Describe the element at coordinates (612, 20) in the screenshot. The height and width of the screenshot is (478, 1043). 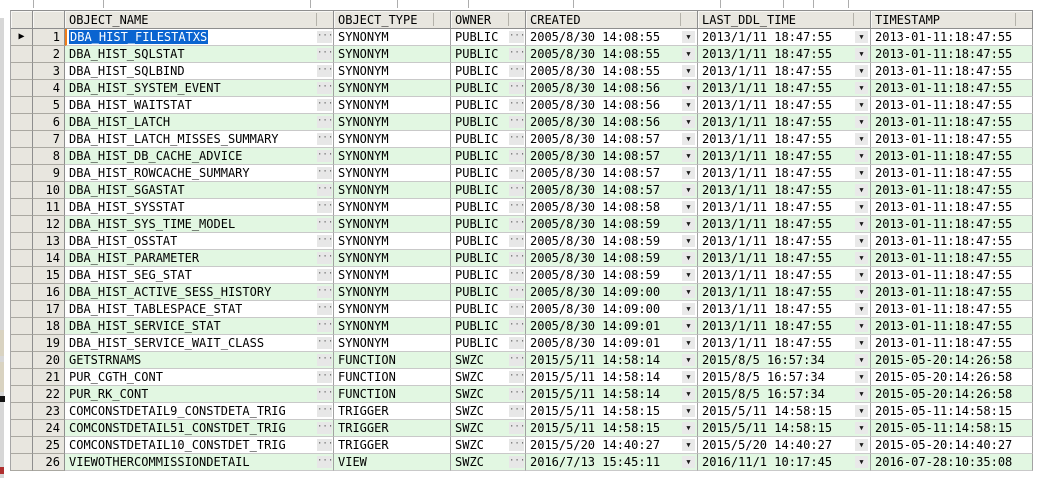
I see `column-header-created: CREATED` at that location.